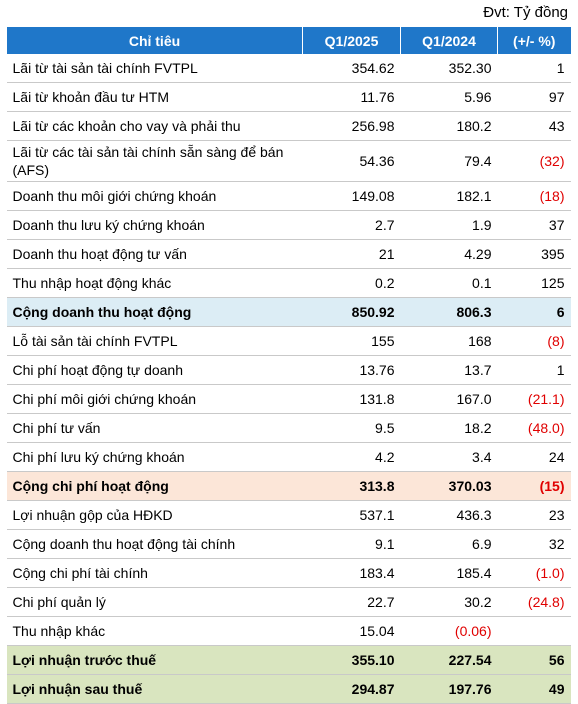  What do you see at coordinates (351, 126) in the screenshot?
I see `value-cell: 256.98` at bounding box center [351, 126].